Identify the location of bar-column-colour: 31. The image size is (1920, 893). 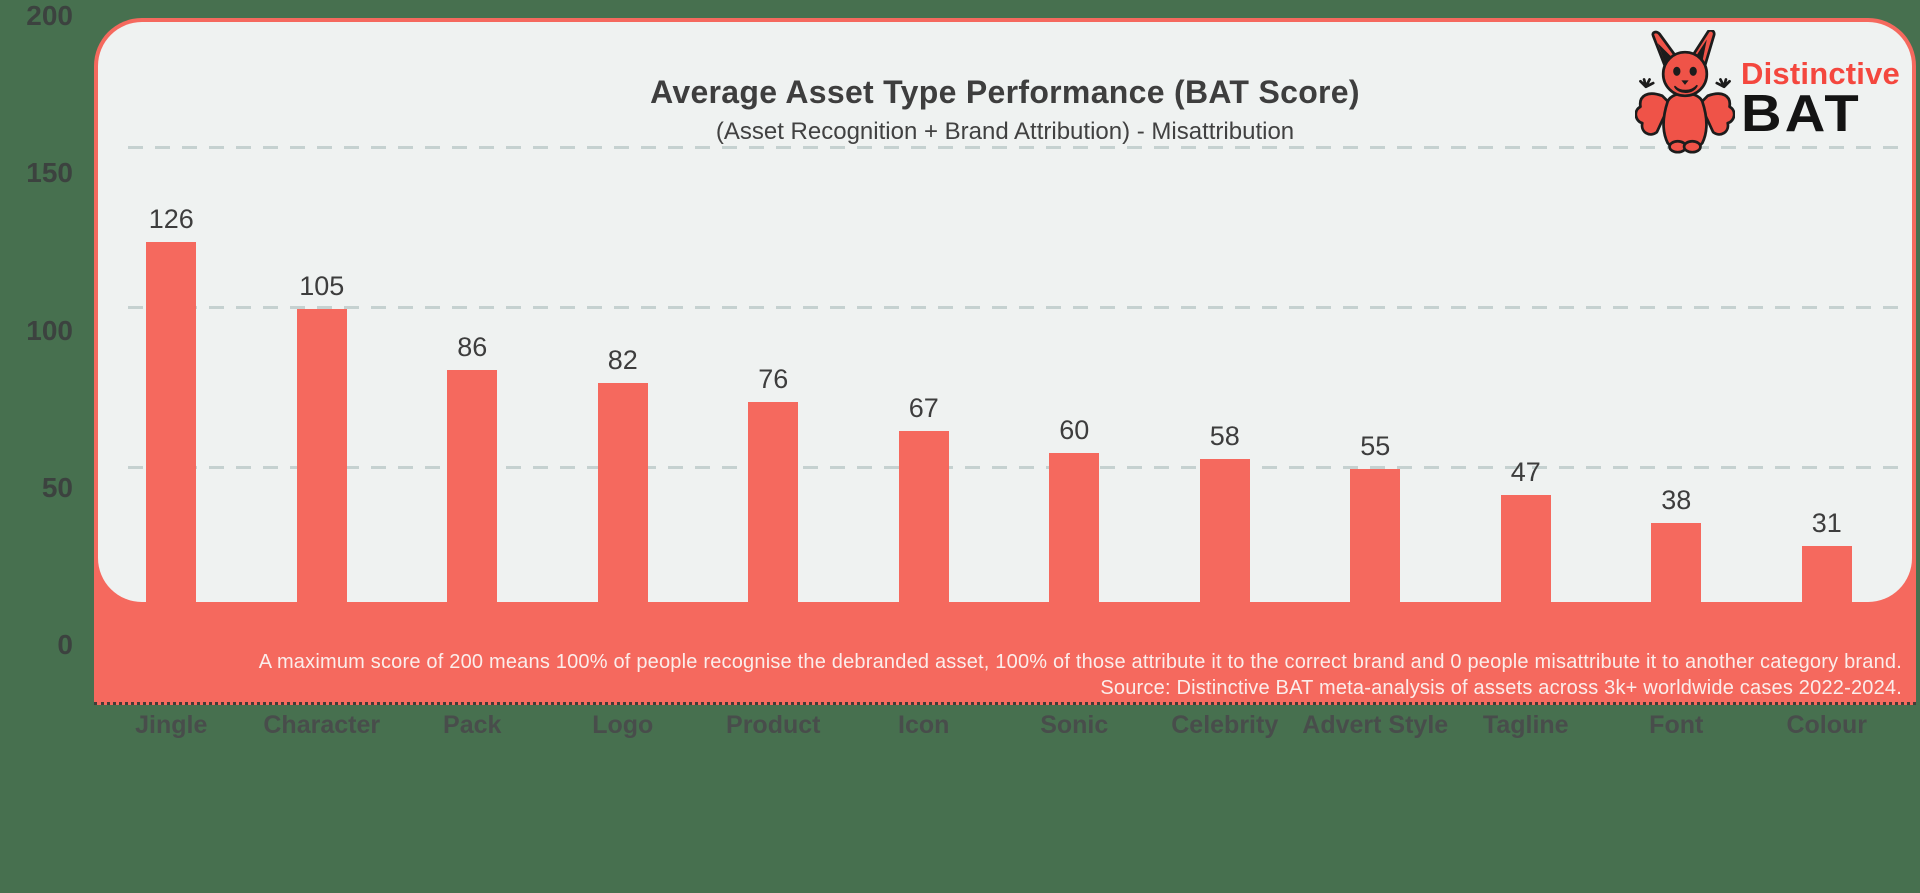
(1827, 331).